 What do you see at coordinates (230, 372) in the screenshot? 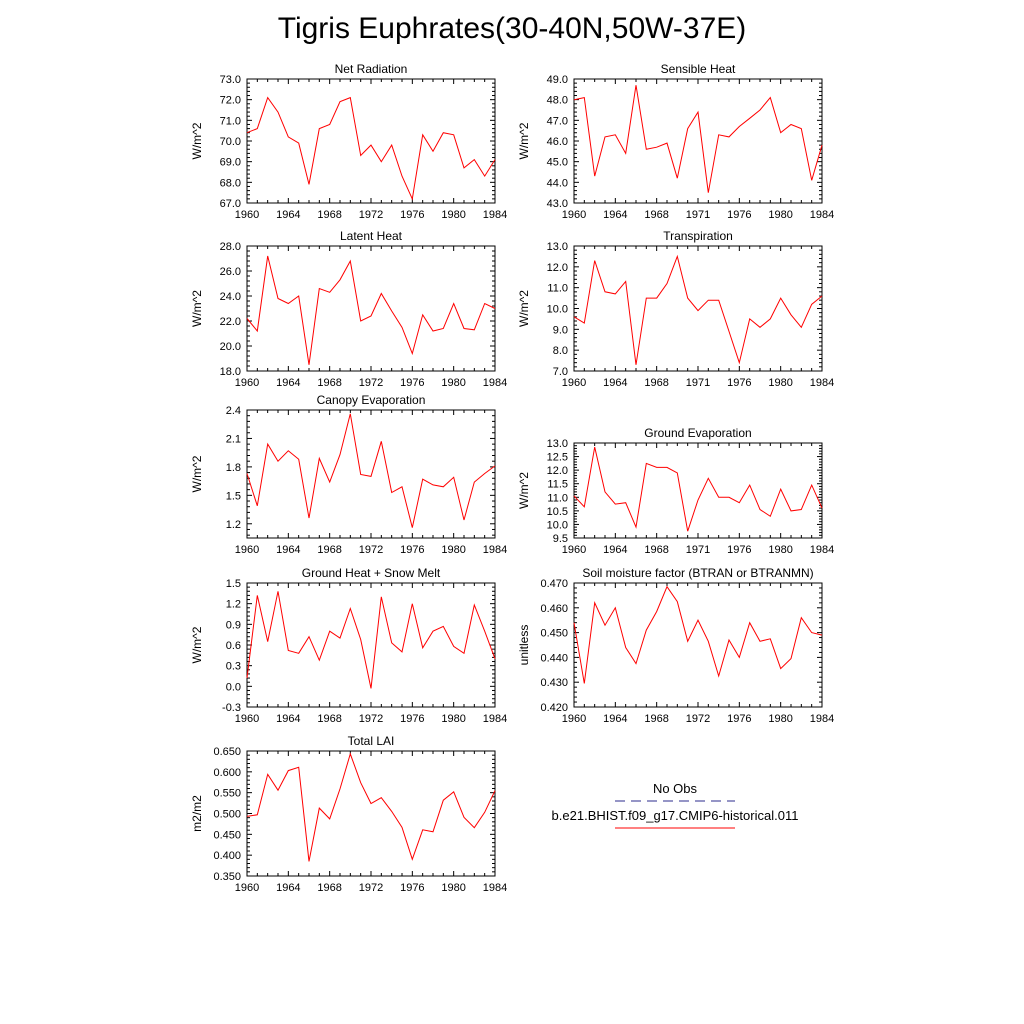
I see `y-tick-label: 18.0` at bounding box center [230, 372].